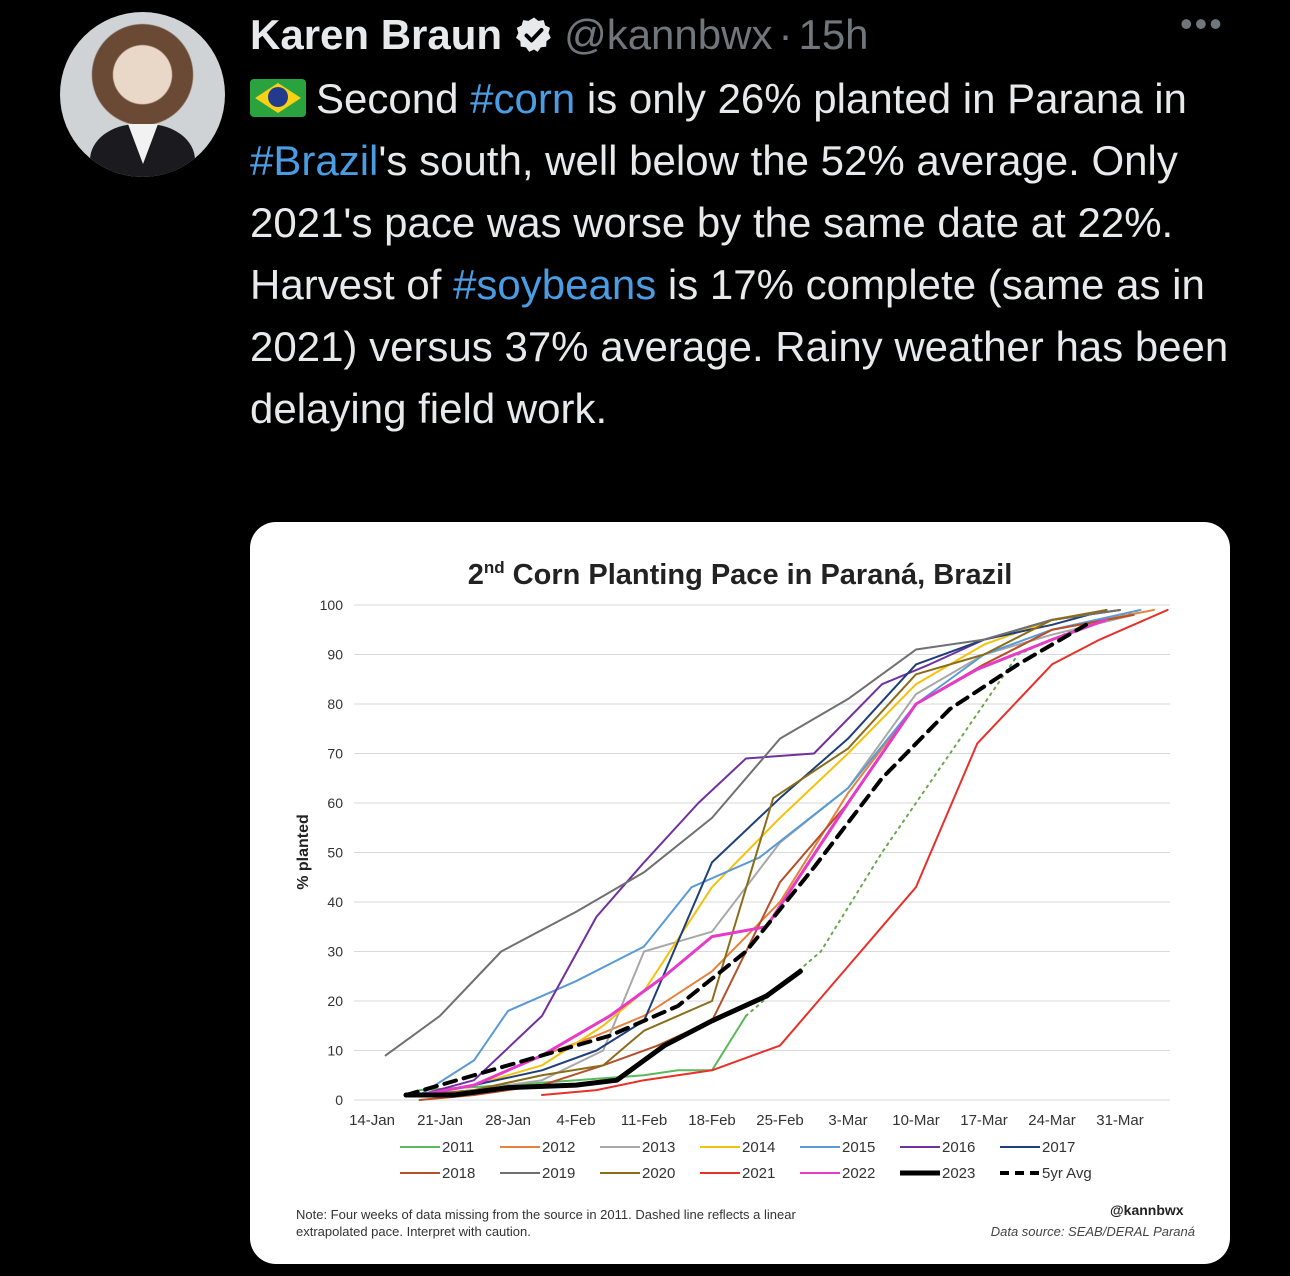 The image size is (1290, 1276). What do you see at coordinates (758, 1147) in the screenshot?
I see `legend-label: 2014` at bounding box center [758, 1147].